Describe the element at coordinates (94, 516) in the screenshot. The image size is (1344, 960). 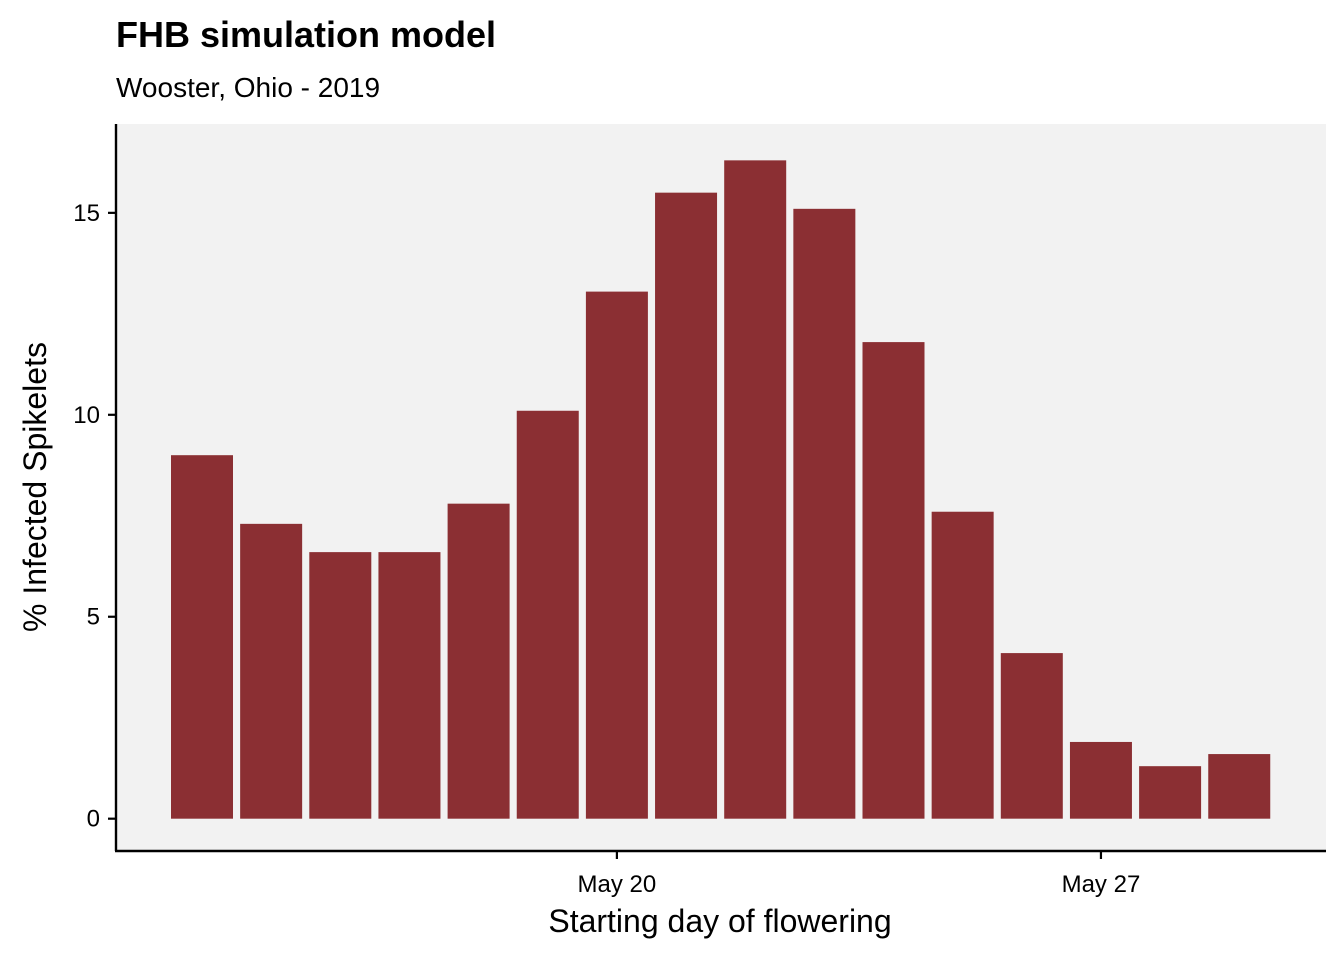
I see `y-axis-ticks: 0 5 10 15` at that location.